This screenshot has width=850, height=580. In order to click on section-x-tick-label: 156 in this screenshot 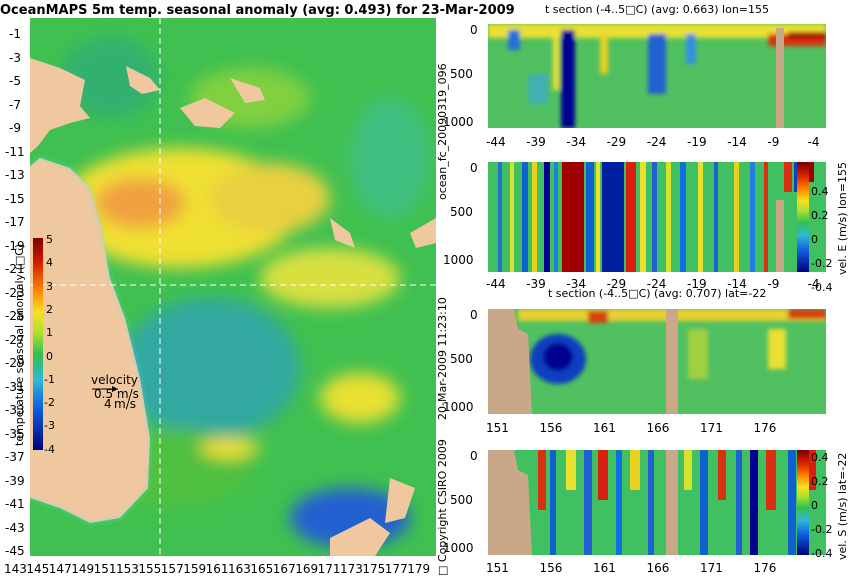, I will do `click(551, 428)`.